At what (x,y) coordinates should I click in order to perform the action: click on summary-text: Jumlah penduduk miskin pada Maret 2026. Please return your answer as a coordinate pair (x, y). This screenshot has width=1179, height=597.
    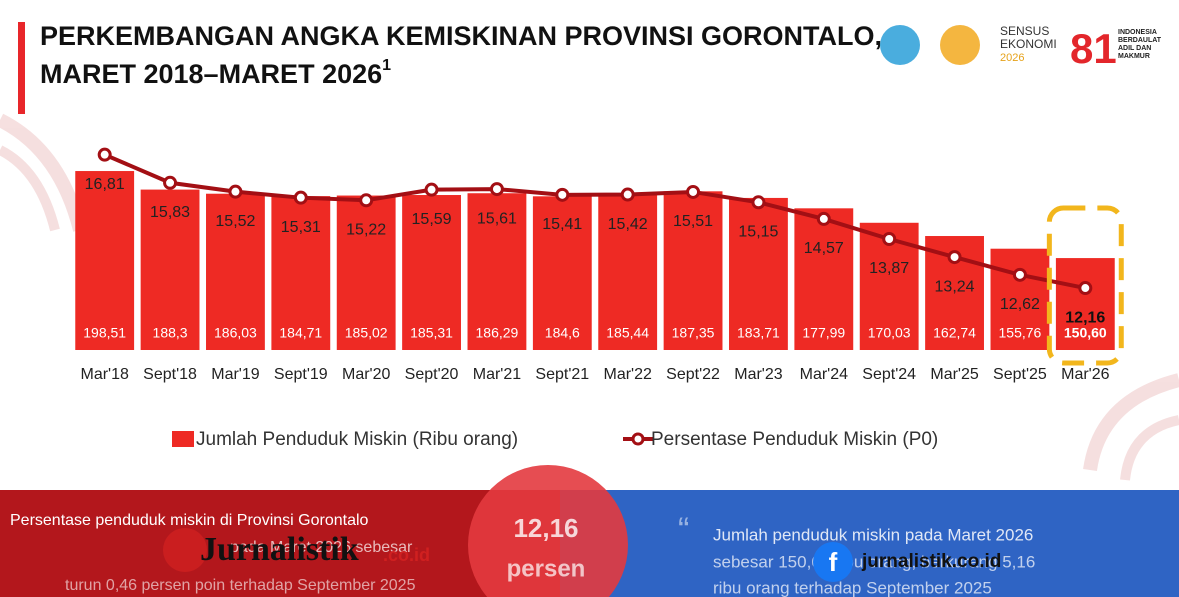
    Looking at the image, I should click on (873, 534).